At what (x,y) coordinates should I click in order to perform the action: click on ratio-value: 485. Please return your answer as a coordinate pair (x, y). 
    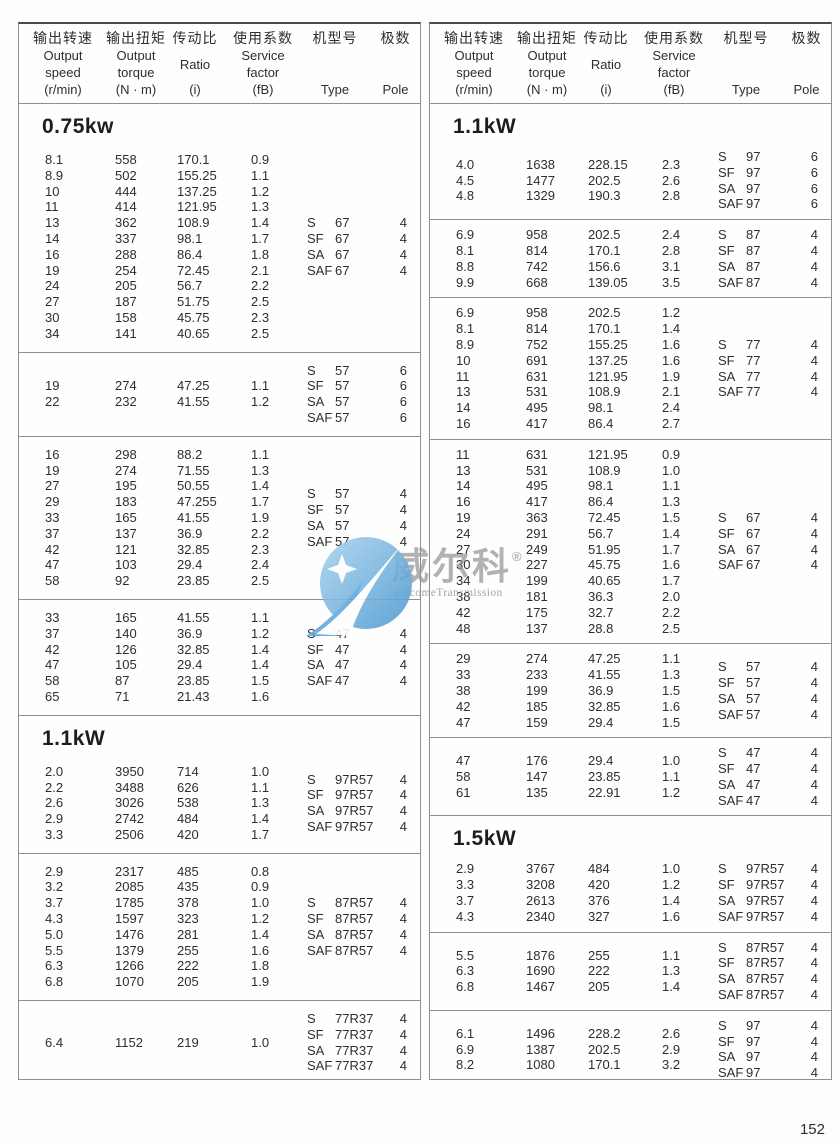
    Looking at the image, I should click on (188, 871).